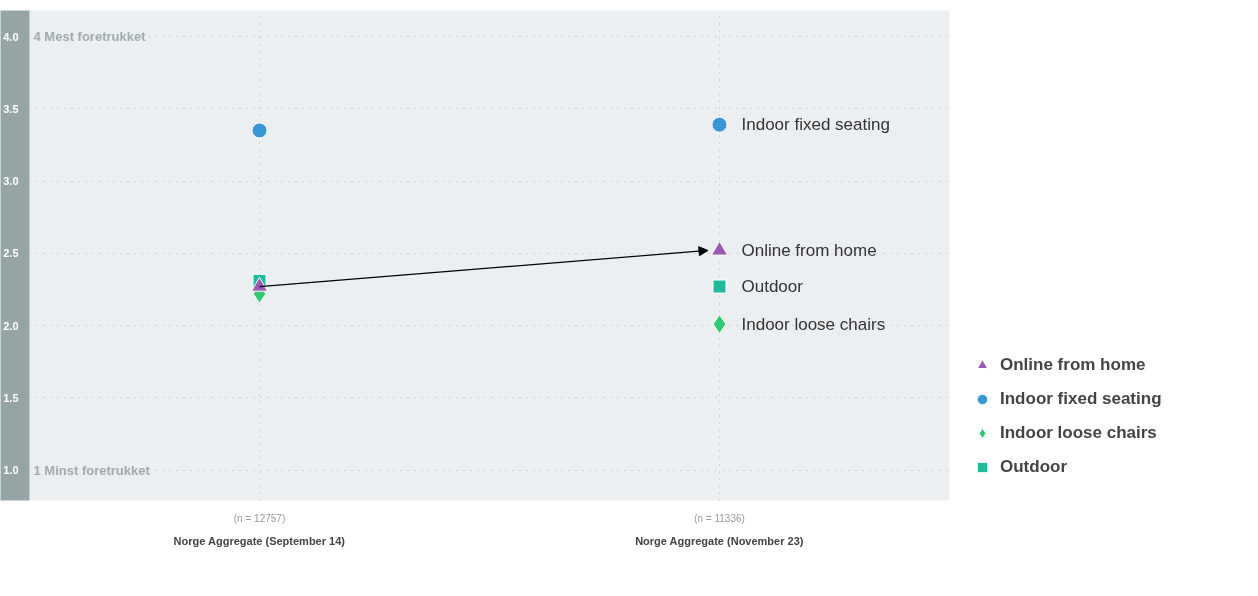 This screenshot has height=596, width=1258. What do you see at coordinates (11, 36) in the screenshot?
I see `y-tick-label: 4.0` at bounding box center [11, 36].